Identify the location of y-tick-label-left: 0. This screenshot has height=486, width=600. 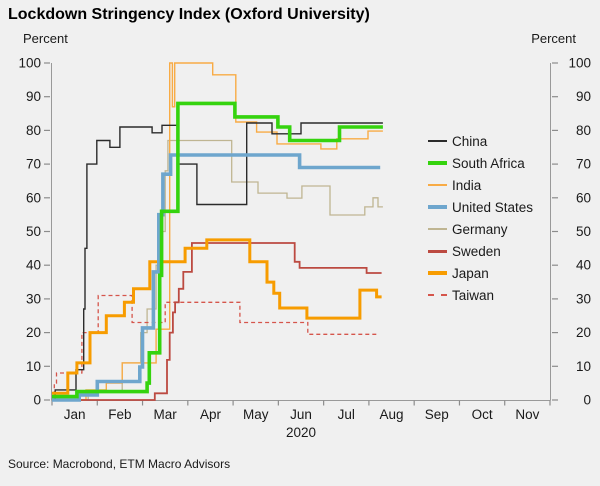
(37, 400).